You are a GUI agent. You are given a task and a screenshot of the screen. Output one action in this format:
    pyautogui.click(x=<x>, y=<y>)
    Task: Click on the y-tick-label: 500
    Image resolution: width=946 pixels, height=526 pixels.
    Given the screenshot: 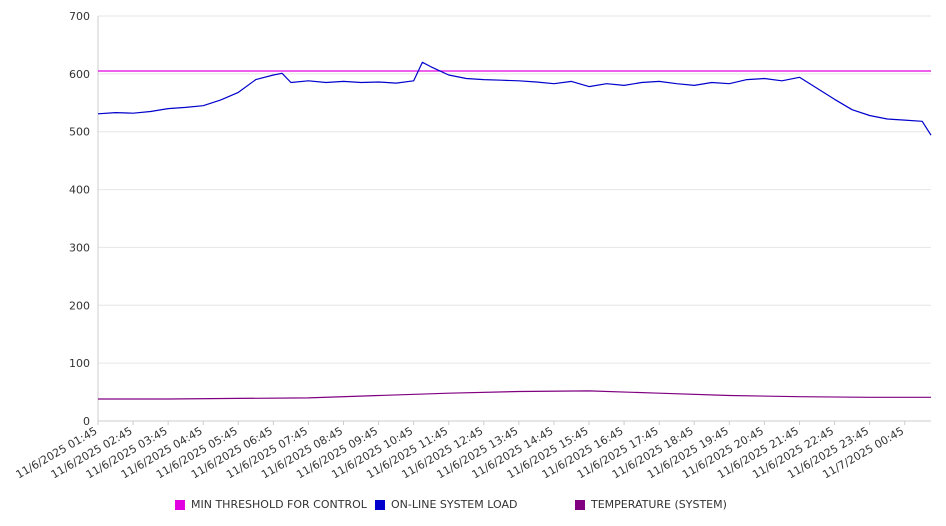 What is the action you would take?
    pyautogui.click(x=79, y=132)
    